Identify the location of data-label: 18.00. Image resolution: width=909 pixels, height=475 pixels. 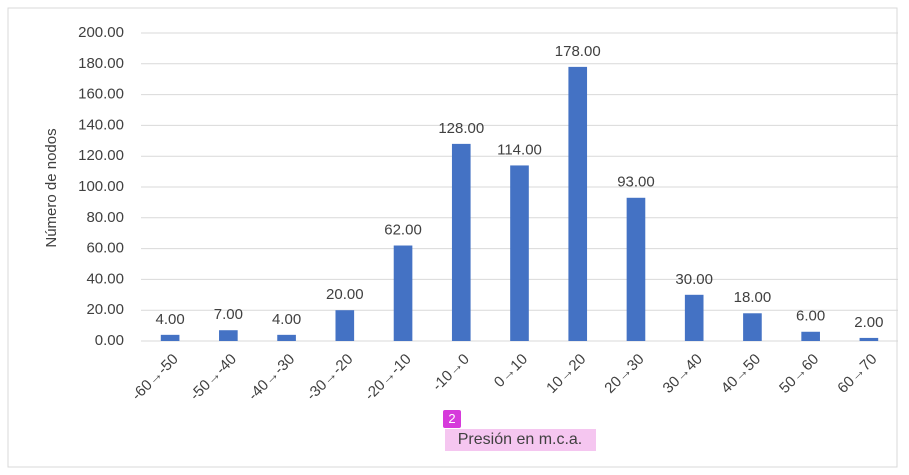
(753, 297).